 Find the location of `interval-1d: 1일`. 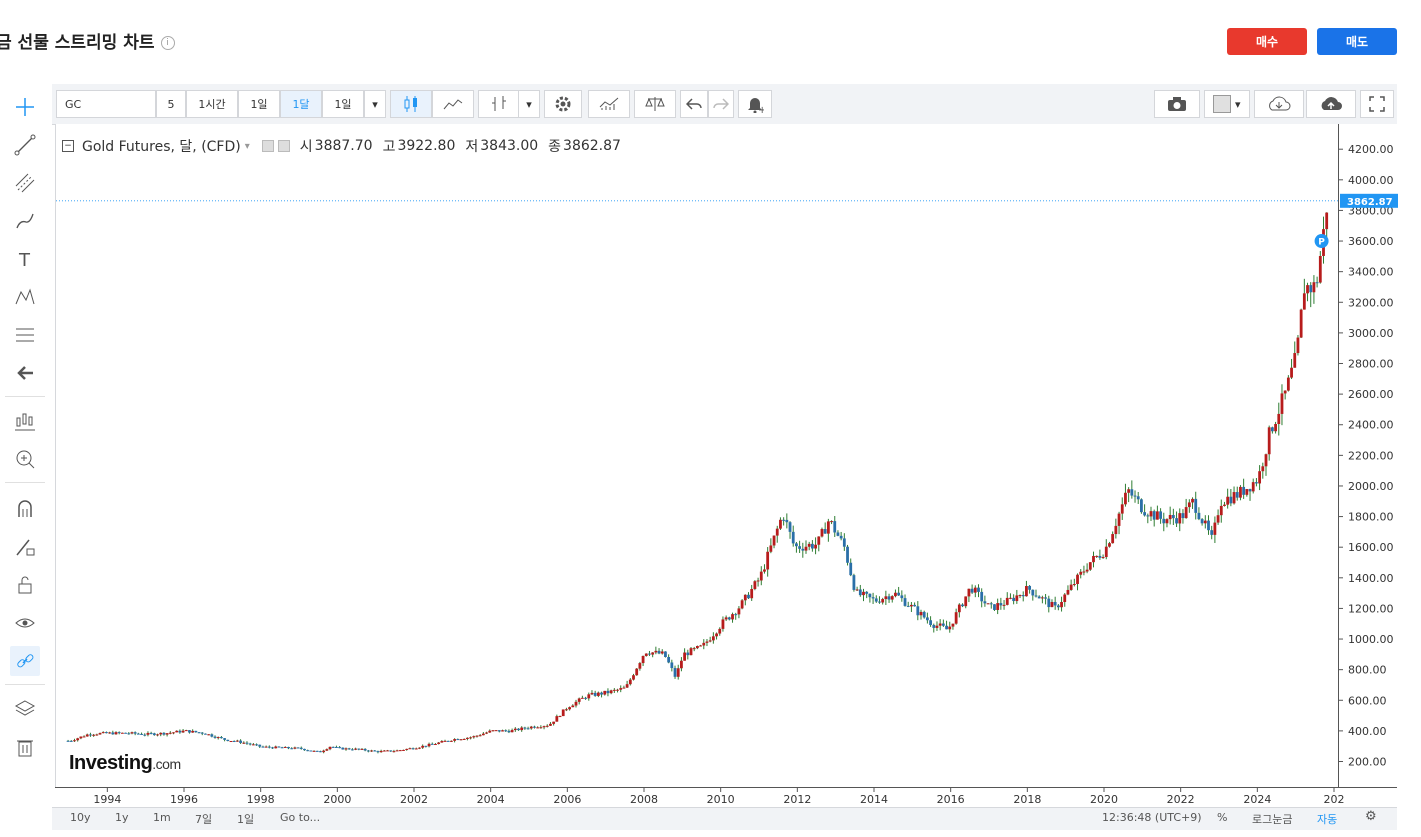

interval-1d: 1일 is located at coordinates (259, 104).